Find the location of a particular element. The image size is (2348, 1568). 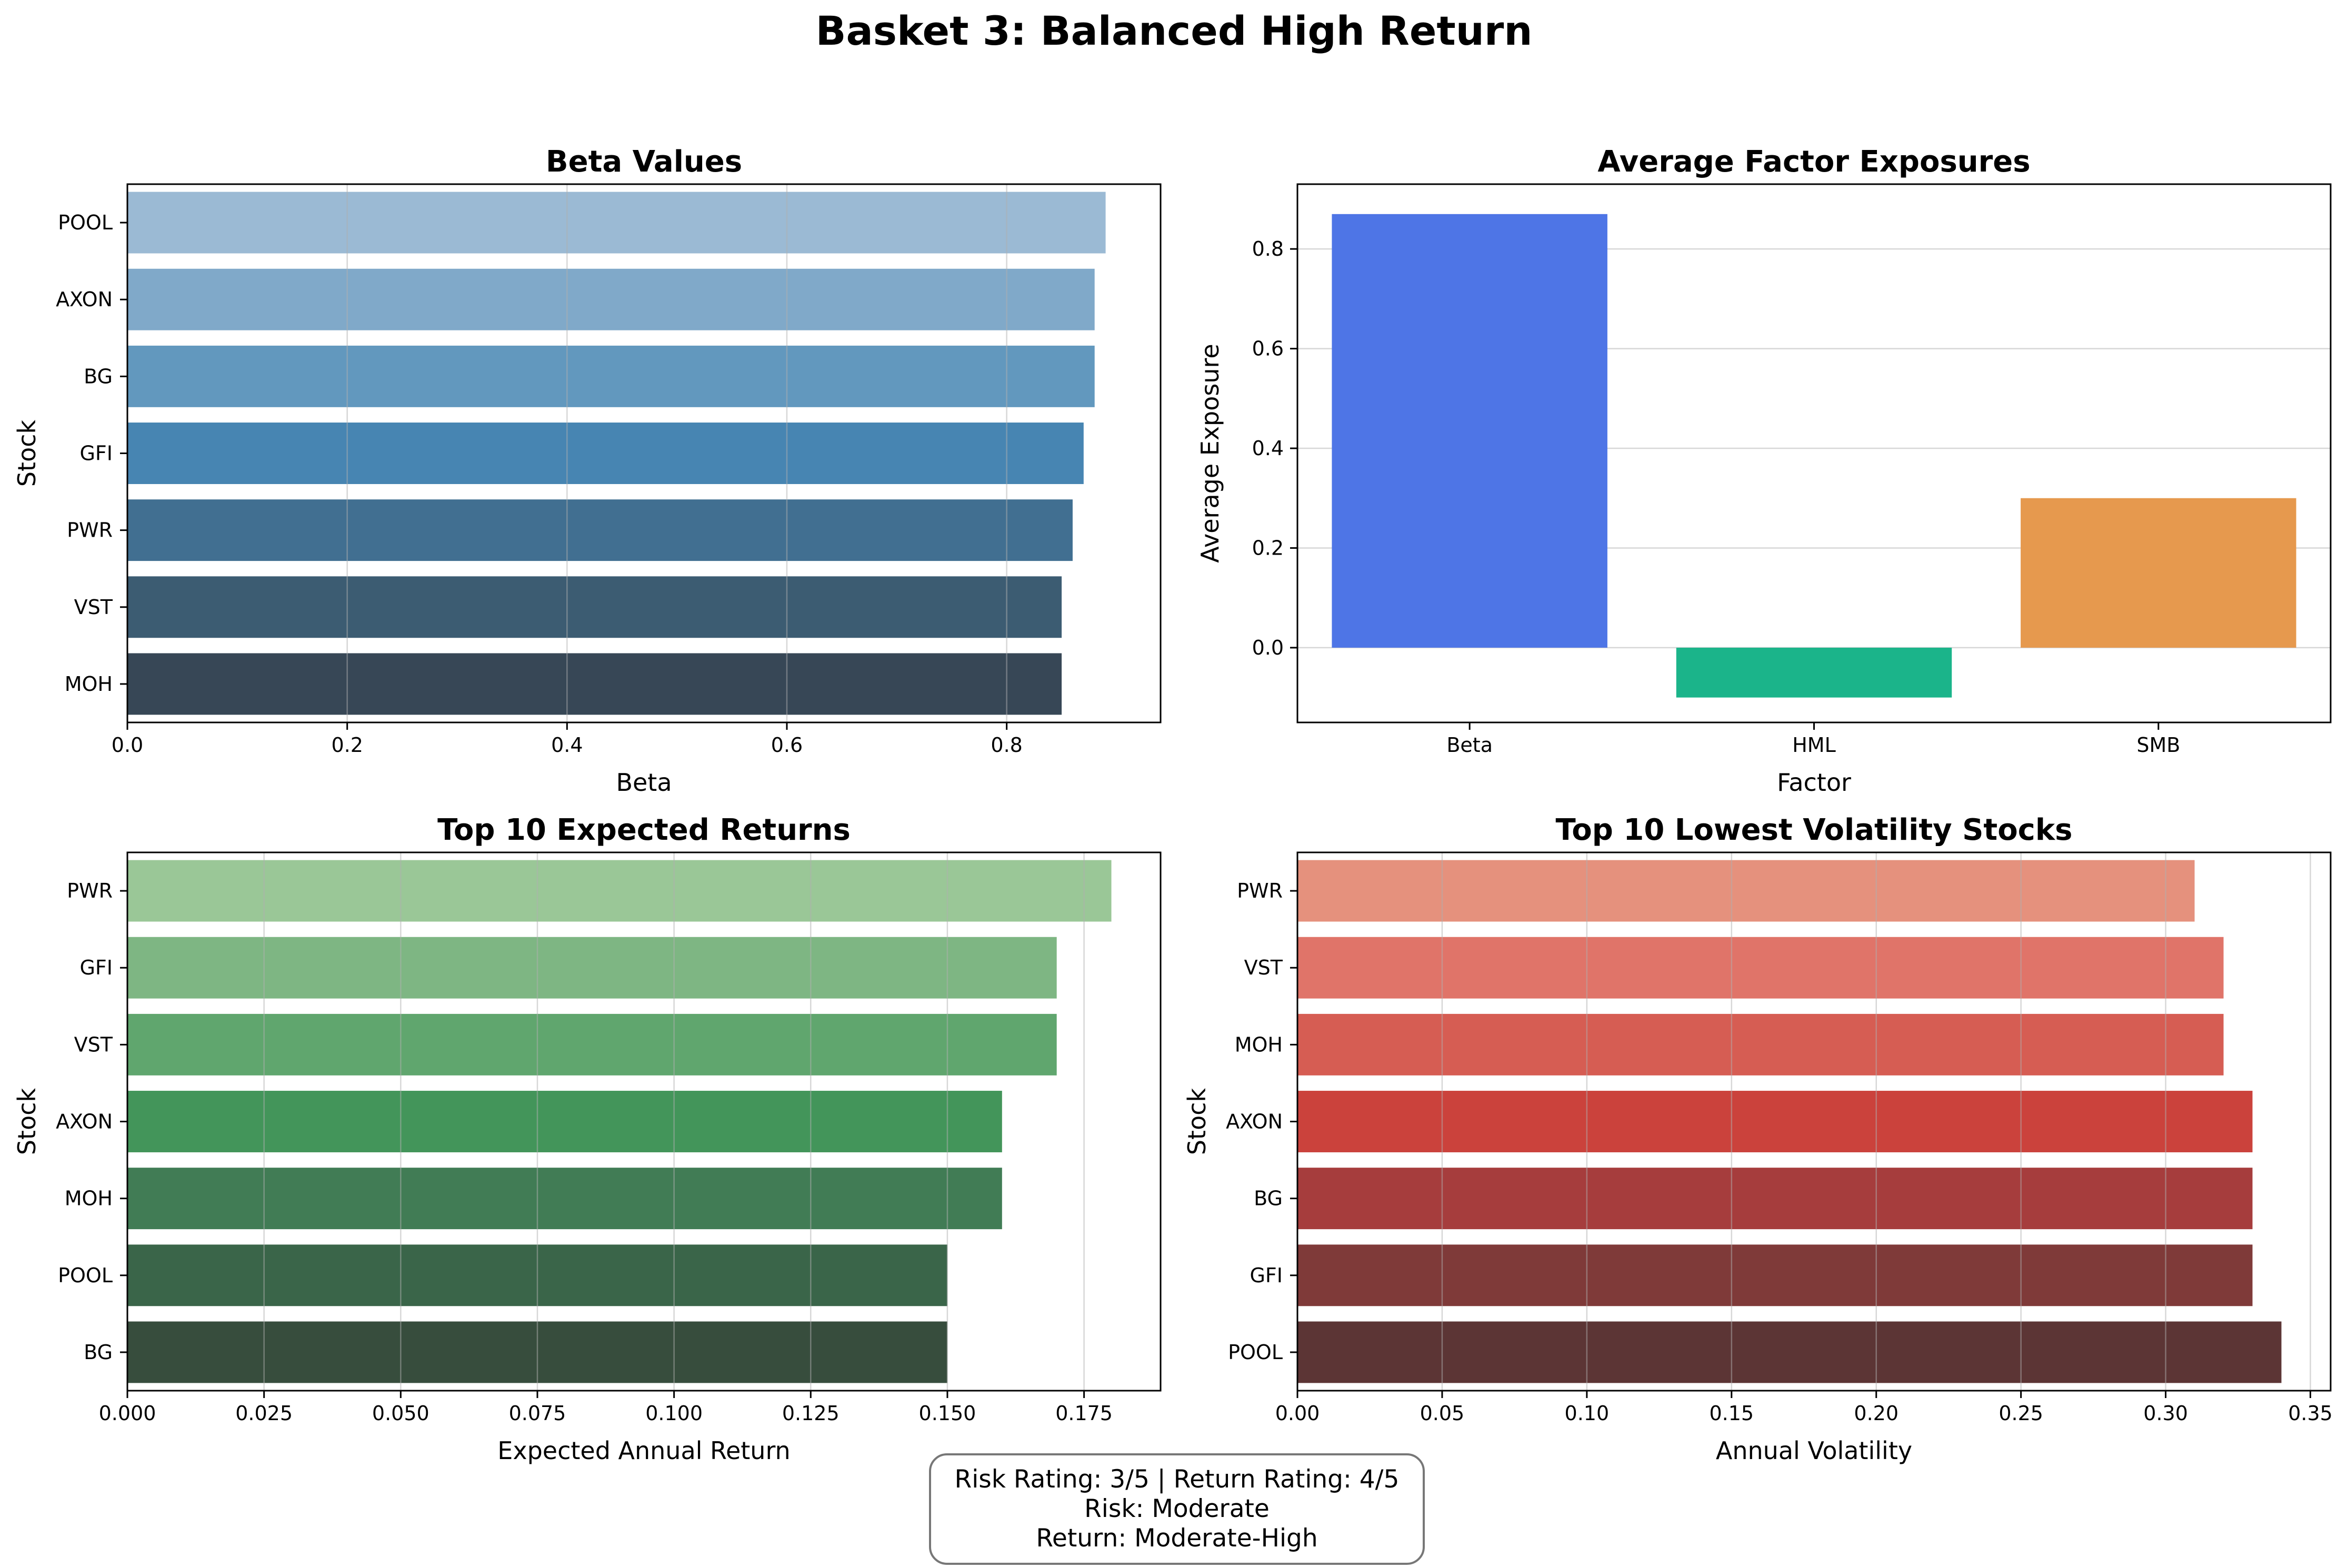

chart4-ytick-label: GFI is located at coordinates (1266, 1275).